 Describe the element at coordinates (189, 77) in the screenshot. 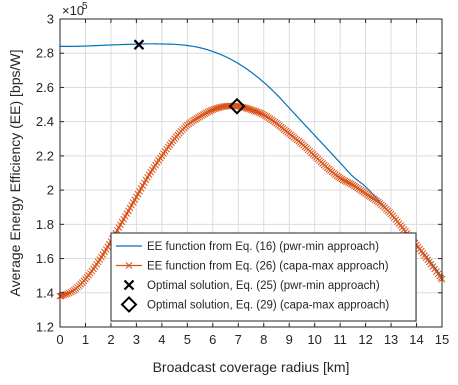

I see `optimal-points` at that location.